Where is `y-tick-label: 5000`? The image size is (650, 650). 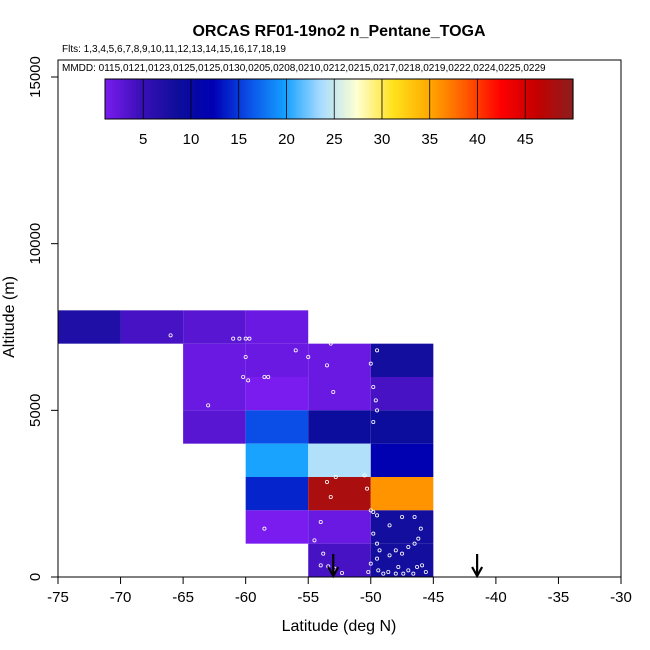 y-tick-label: 5000 is located at coordinates (35, 410).